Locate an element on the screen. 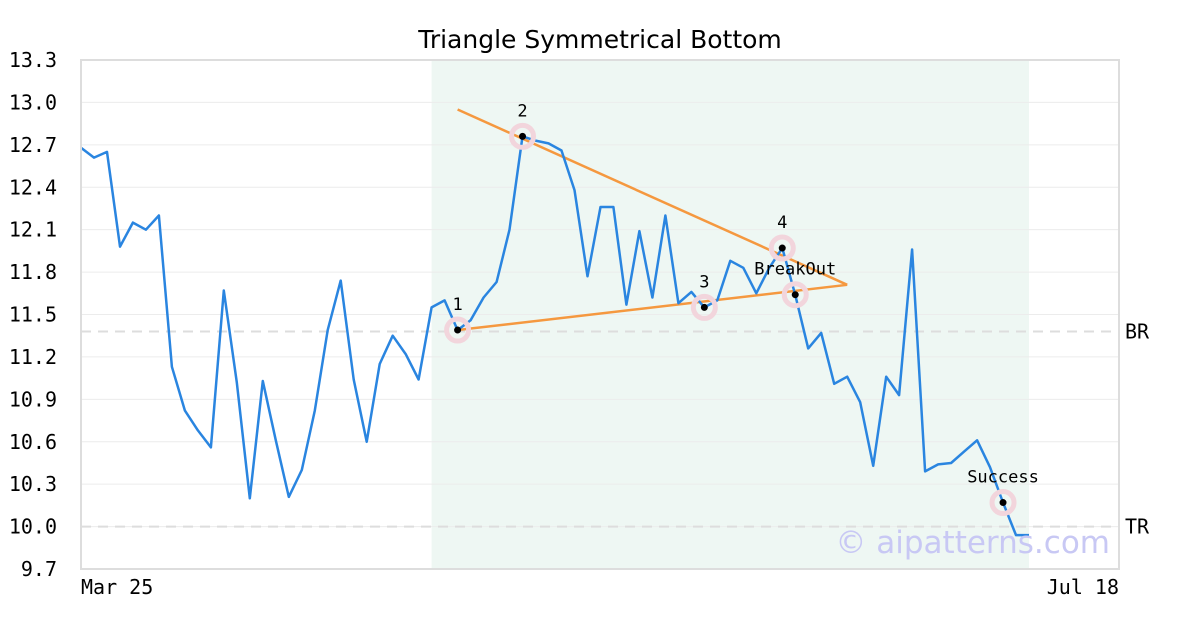 Image resolution: width=1200 pixels, height=630 pixels. x-axis: Mar 25 Jul 18 is located at coordinates (600, 587).